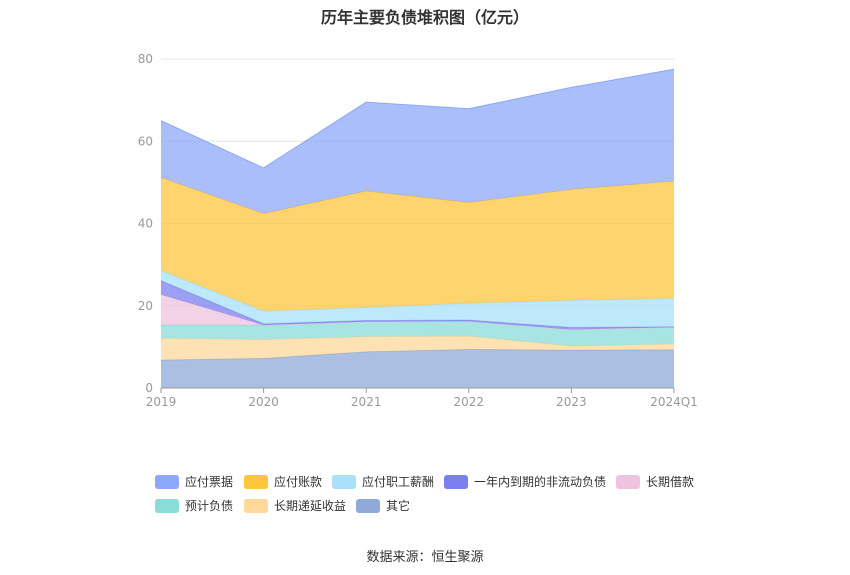  I want to click on area-edge-长期借款, so click(417, 312).